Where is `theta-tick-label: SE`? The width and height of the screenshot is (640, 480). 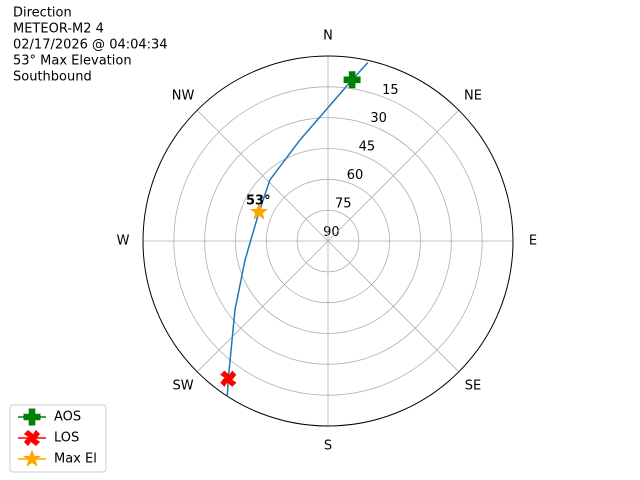 theta-tick-label: SE is located at coordinates (473, 385).